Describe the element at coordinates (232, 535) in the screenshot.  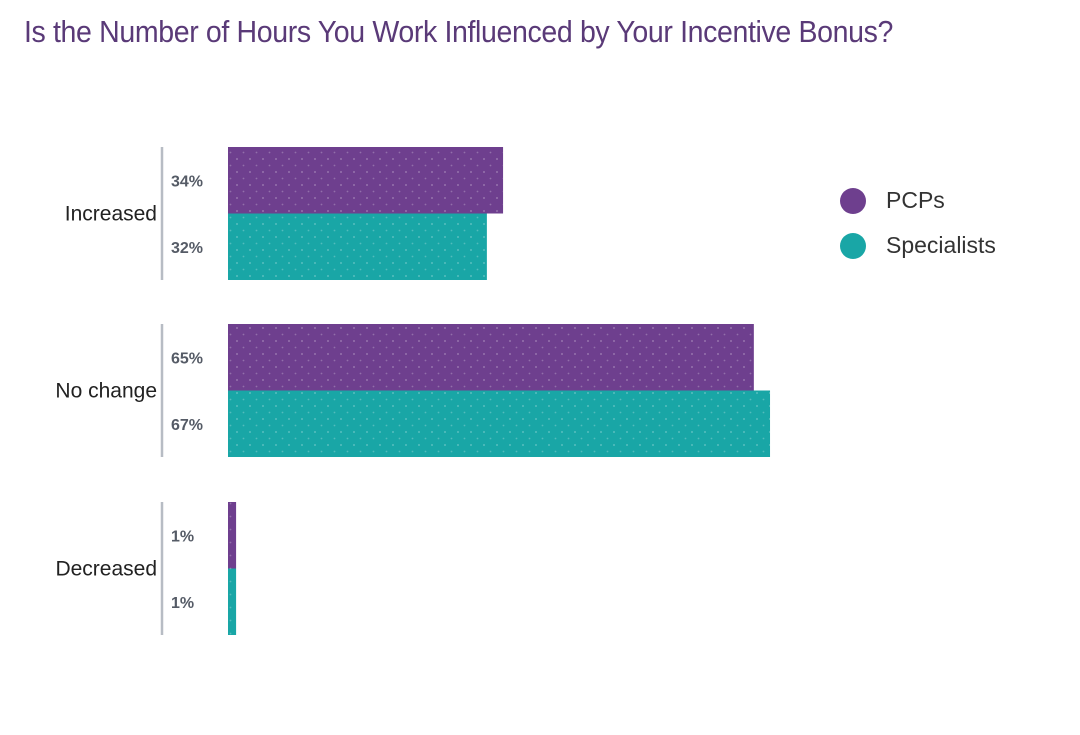
I see `bar-texture-pcps-decreased` at that location.